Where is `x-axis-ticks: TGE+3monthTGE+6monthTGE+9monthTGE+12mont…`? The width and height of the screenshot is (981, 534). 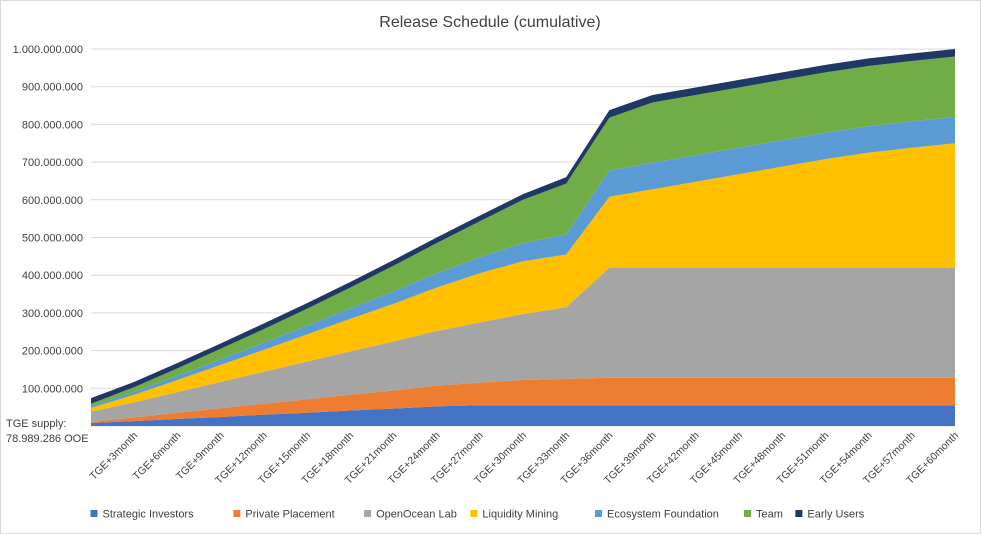
x-axis-ticks: TGE+3monthTGE+6monthTGE+9monthTGE+12mont… is located at coordinates (524, 458).